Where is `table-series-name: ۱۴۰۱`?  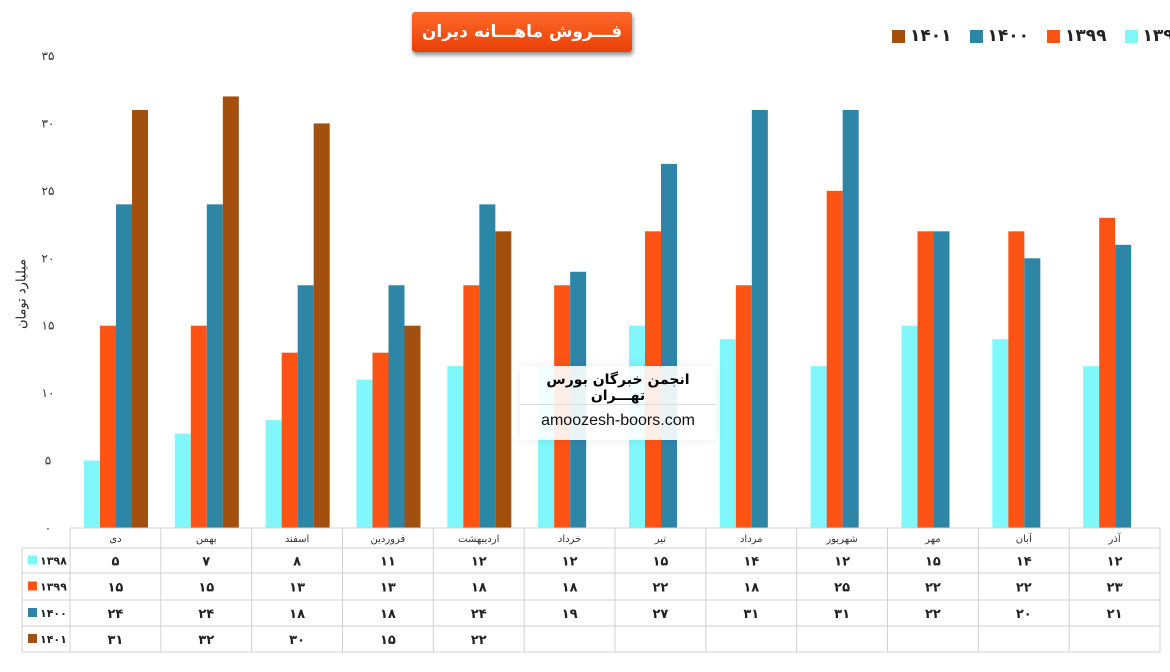
table-series-name: ۱۴۰۱ is located at coordinates (53, 639).